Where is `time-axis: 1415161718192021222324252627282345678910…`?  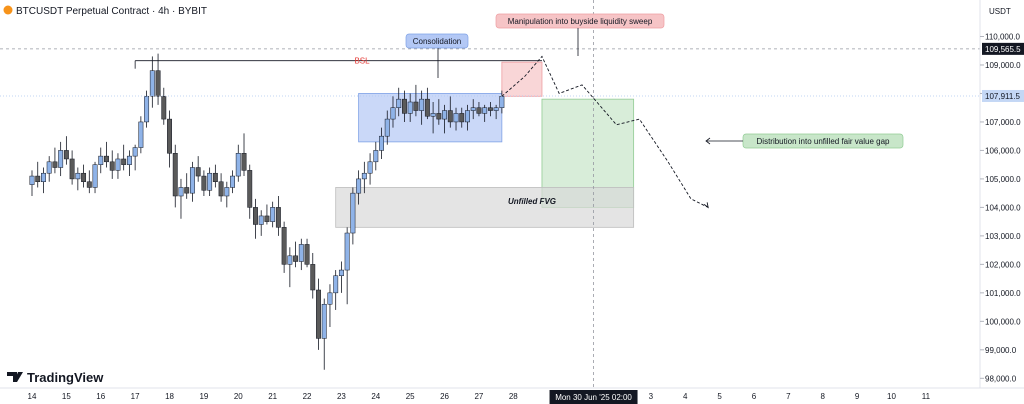
time-axis: 1415161718192021222324252627282345678910… is located at coordinates (512, 395).